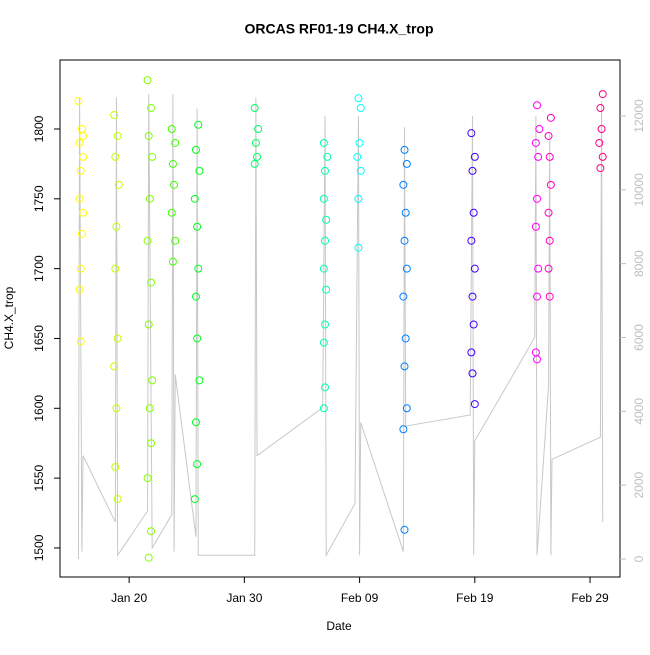 The width and height of the screenshot is (650, 655). I want to click on y-tick-label: 1700, so click(39, 268).